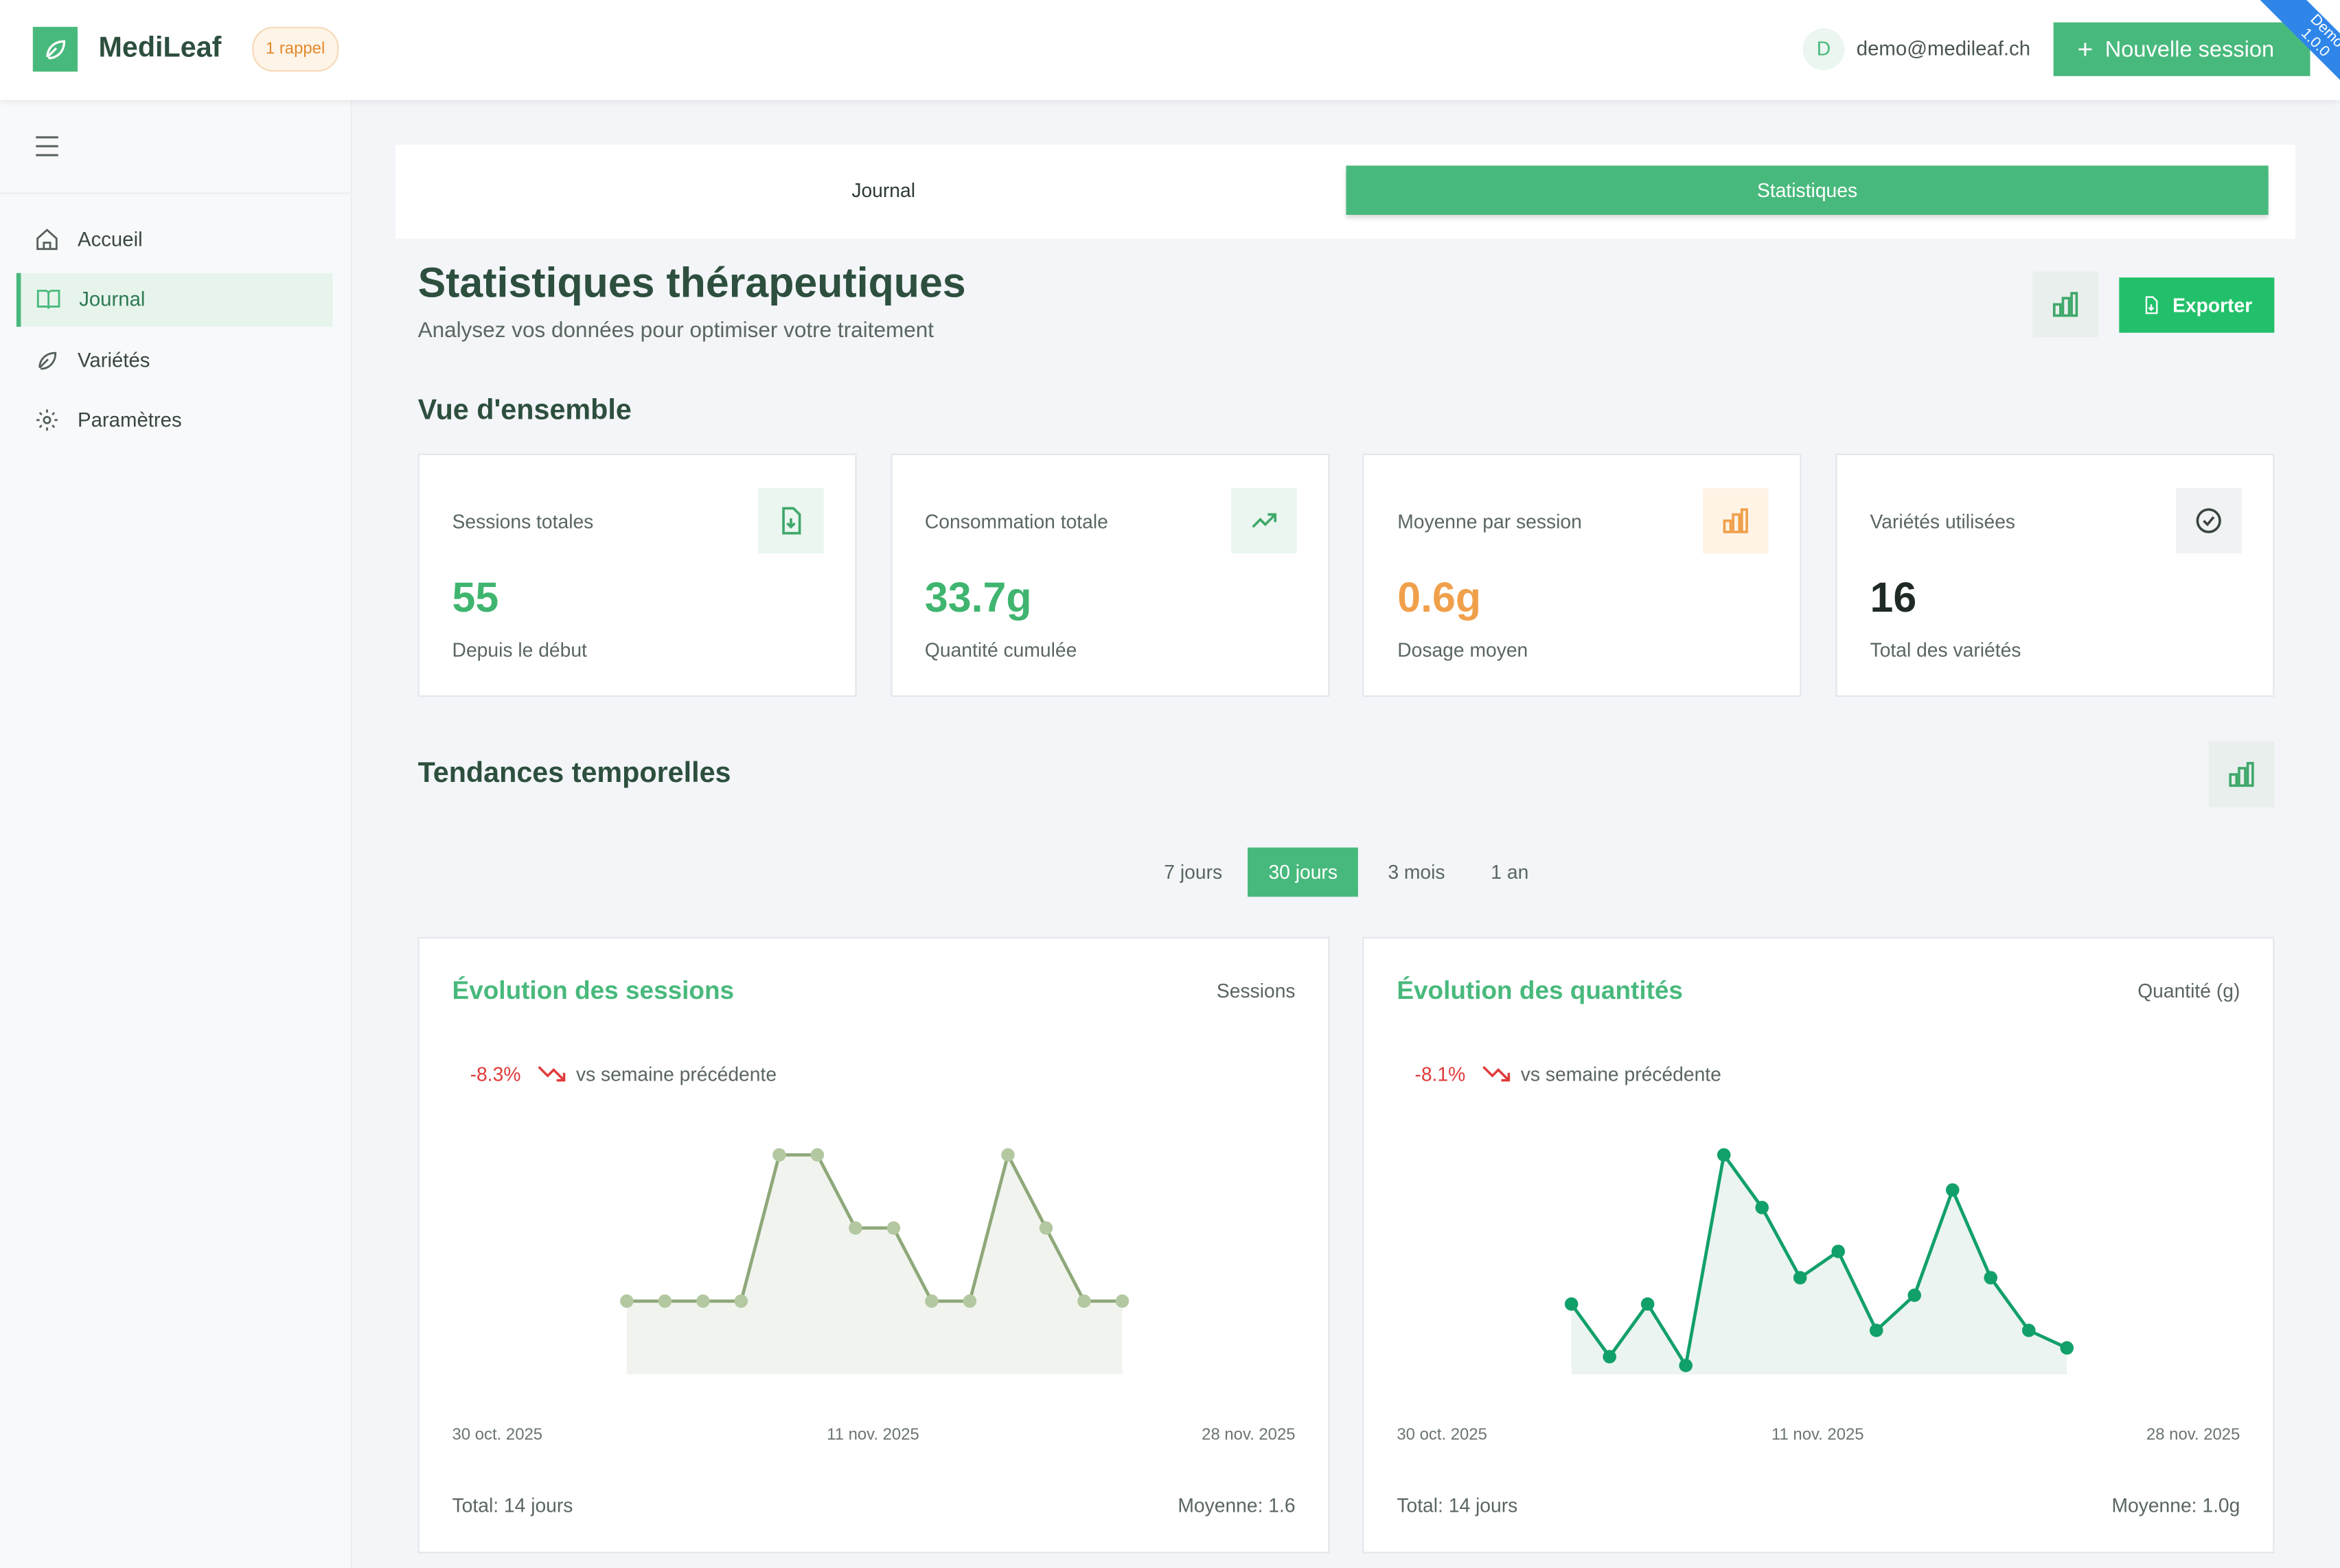  What do you see at coordinates (1945, 649) in the screenshot?
I see `stat-note: Total des variétés` at bounding box center [1945, 649].